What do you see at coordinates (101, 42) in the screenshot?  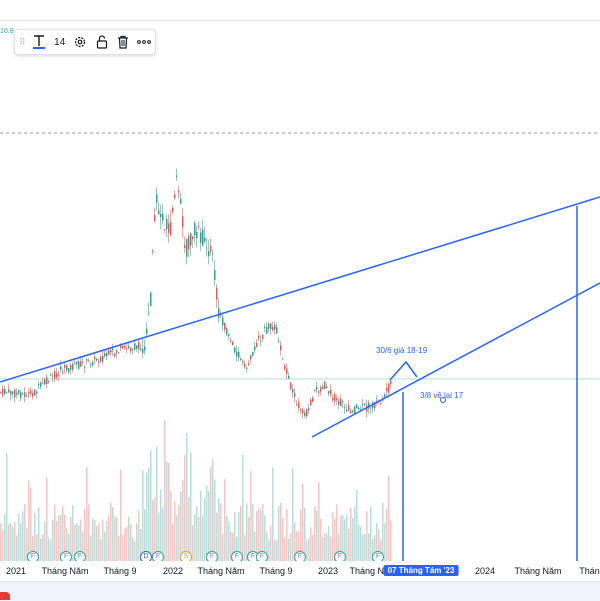 I see `unlock-icon` at bounding box center [101, 42].